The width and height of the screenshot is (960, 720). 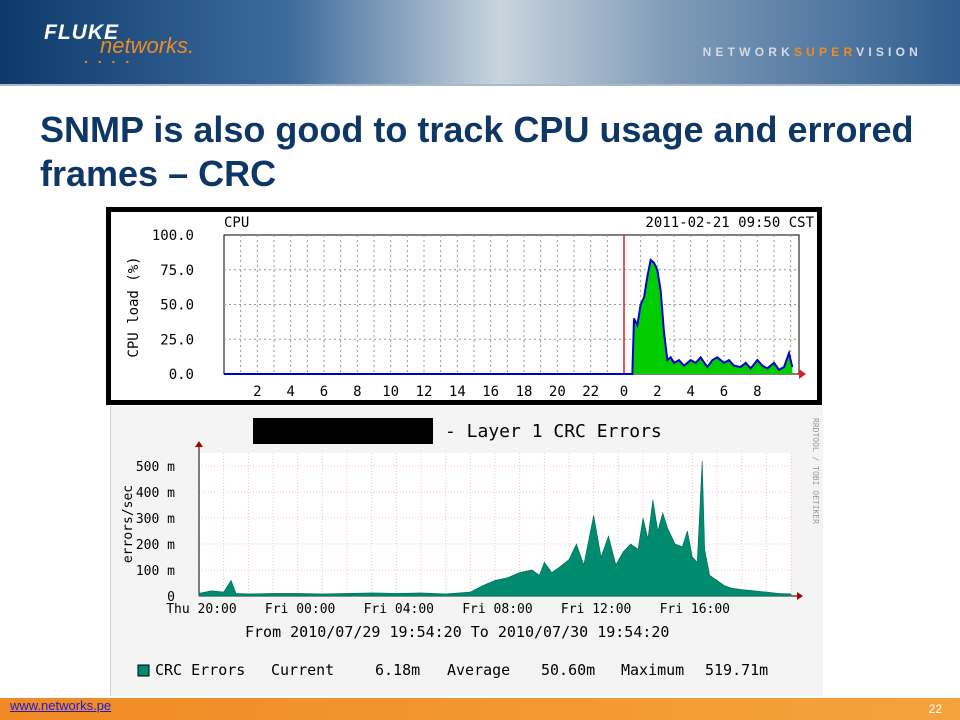 What do you see at coordinates (480, 709) in the screenshot?
I see `slide-footer: www.networks.pe 22` at bounding box center [480, 709].